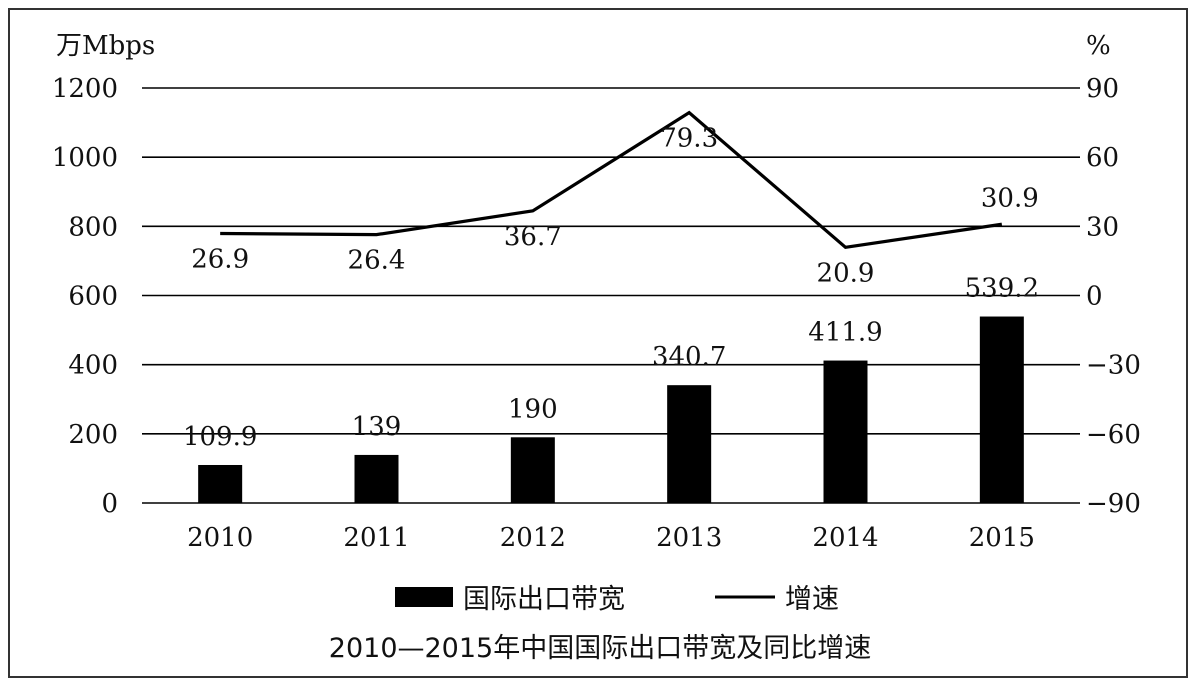 This screenshot has width=1200, height=689. I want to click on growth-line, so click(611, 180).